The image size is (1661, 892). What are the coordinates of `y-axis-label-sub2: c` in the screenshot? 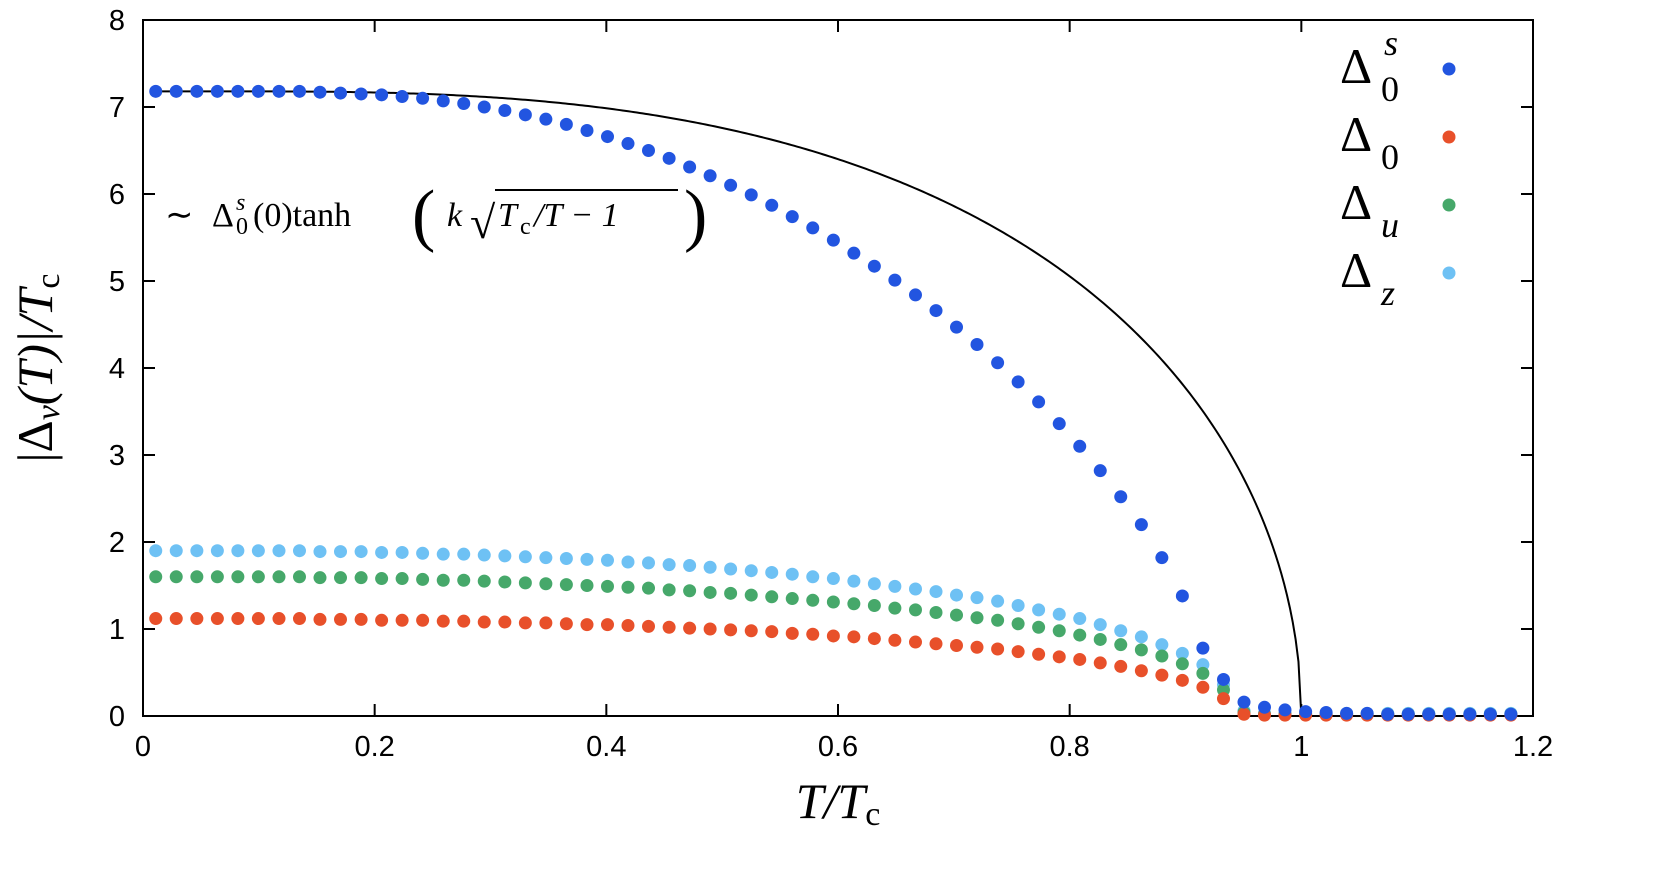 It's located at (48, 281).